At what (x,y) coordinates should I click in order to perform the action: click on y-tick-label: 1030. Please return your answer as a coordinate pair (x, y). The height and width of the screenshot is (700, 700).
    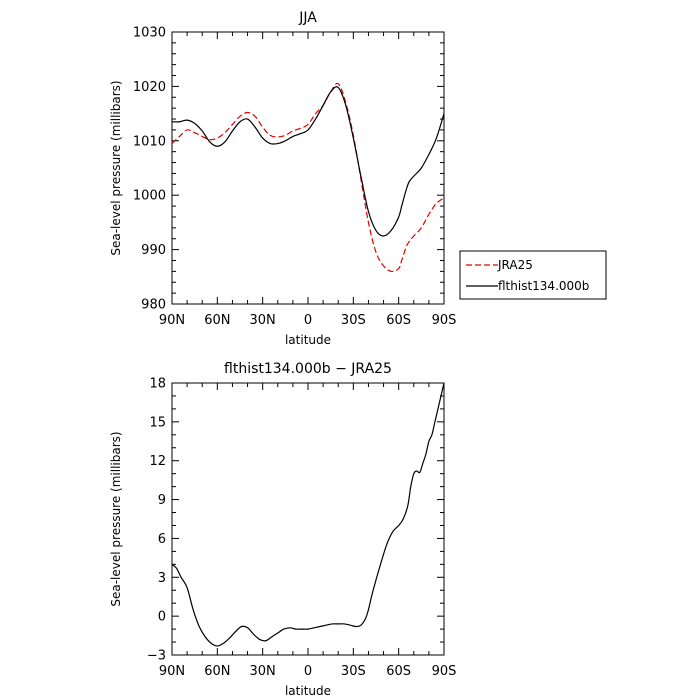
    Looking at the image, I should click on (149, 33).